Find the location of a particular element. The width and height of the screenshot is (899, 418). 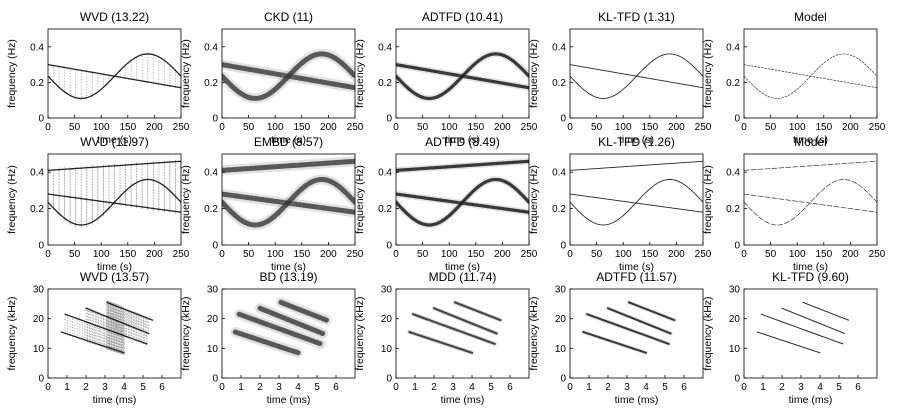

y-tick-label: 10 is located at coordinates (213, 349).